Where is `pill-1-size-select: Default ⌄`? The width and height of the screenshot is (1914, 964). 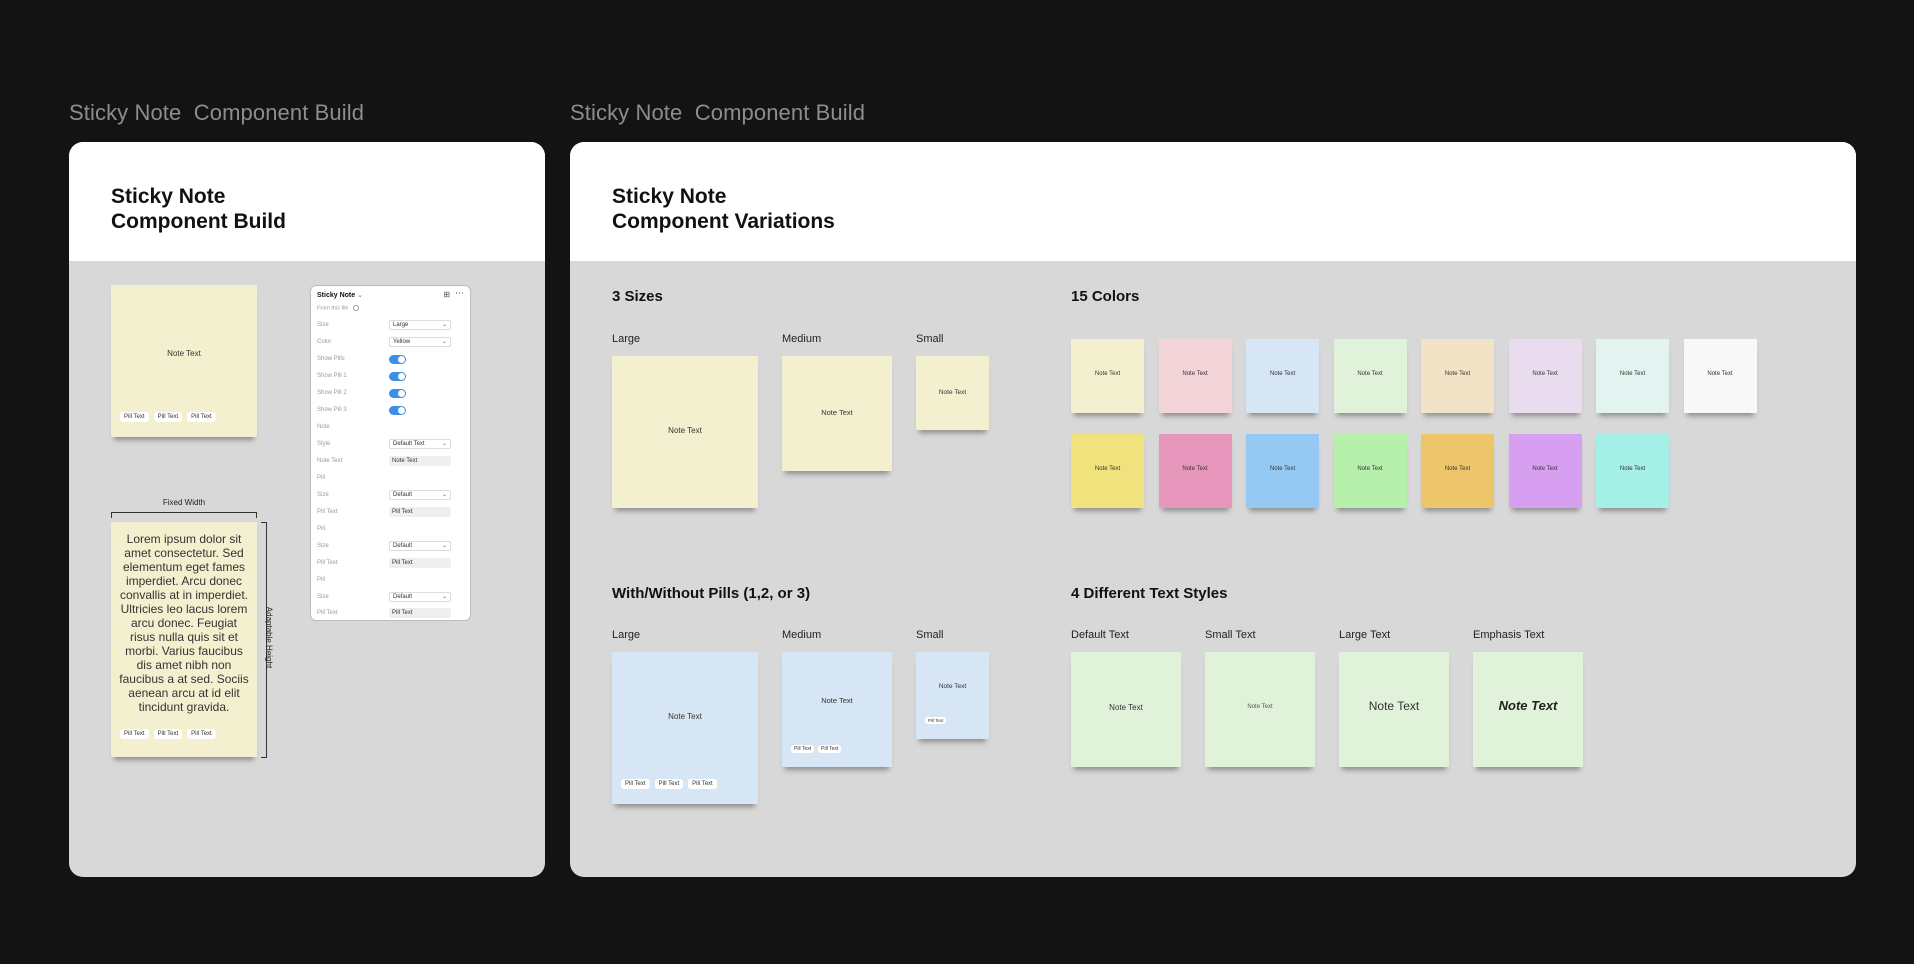
pill-1-size-select: Default ⌄ is located at coordinates (420, 495).